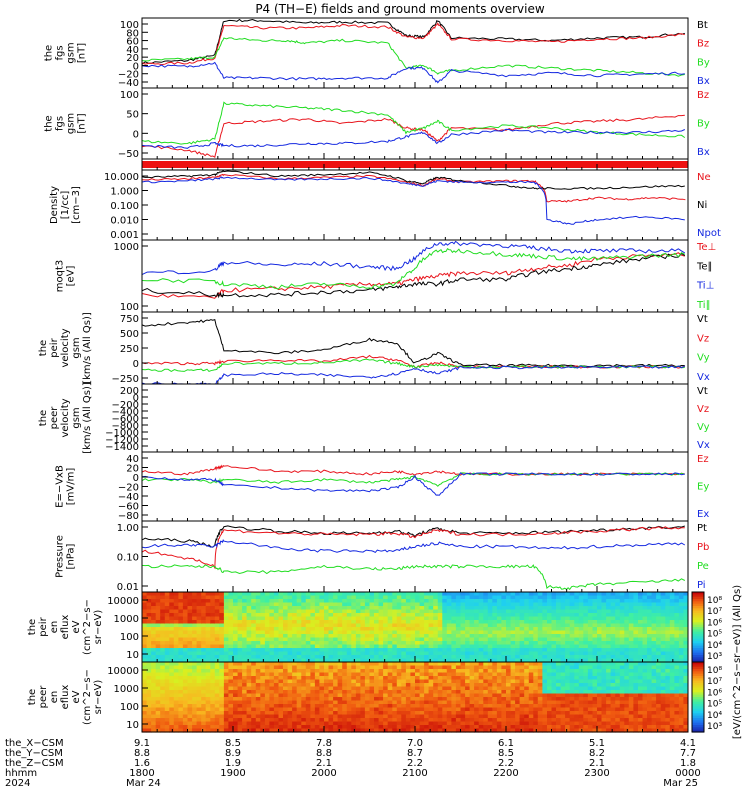 The height and width of the screenshot is (800, 750). I want to click on y-tick-label: 0, so click(136, 398).